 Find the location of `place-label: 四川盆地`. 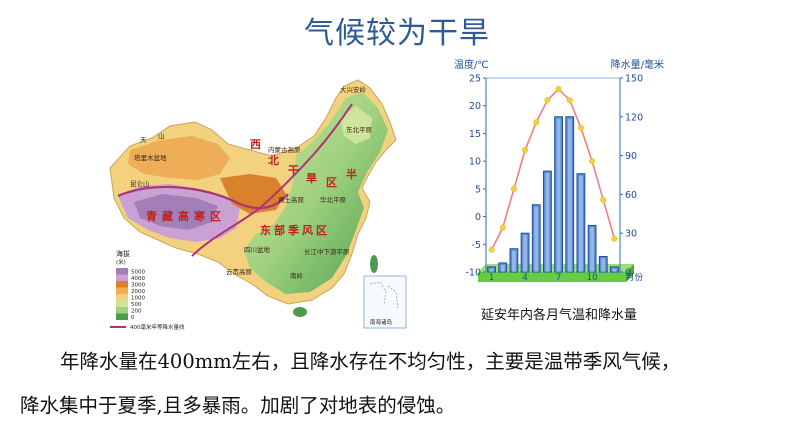

place-label: 四川盆地 is located at coordinates (257, 249).